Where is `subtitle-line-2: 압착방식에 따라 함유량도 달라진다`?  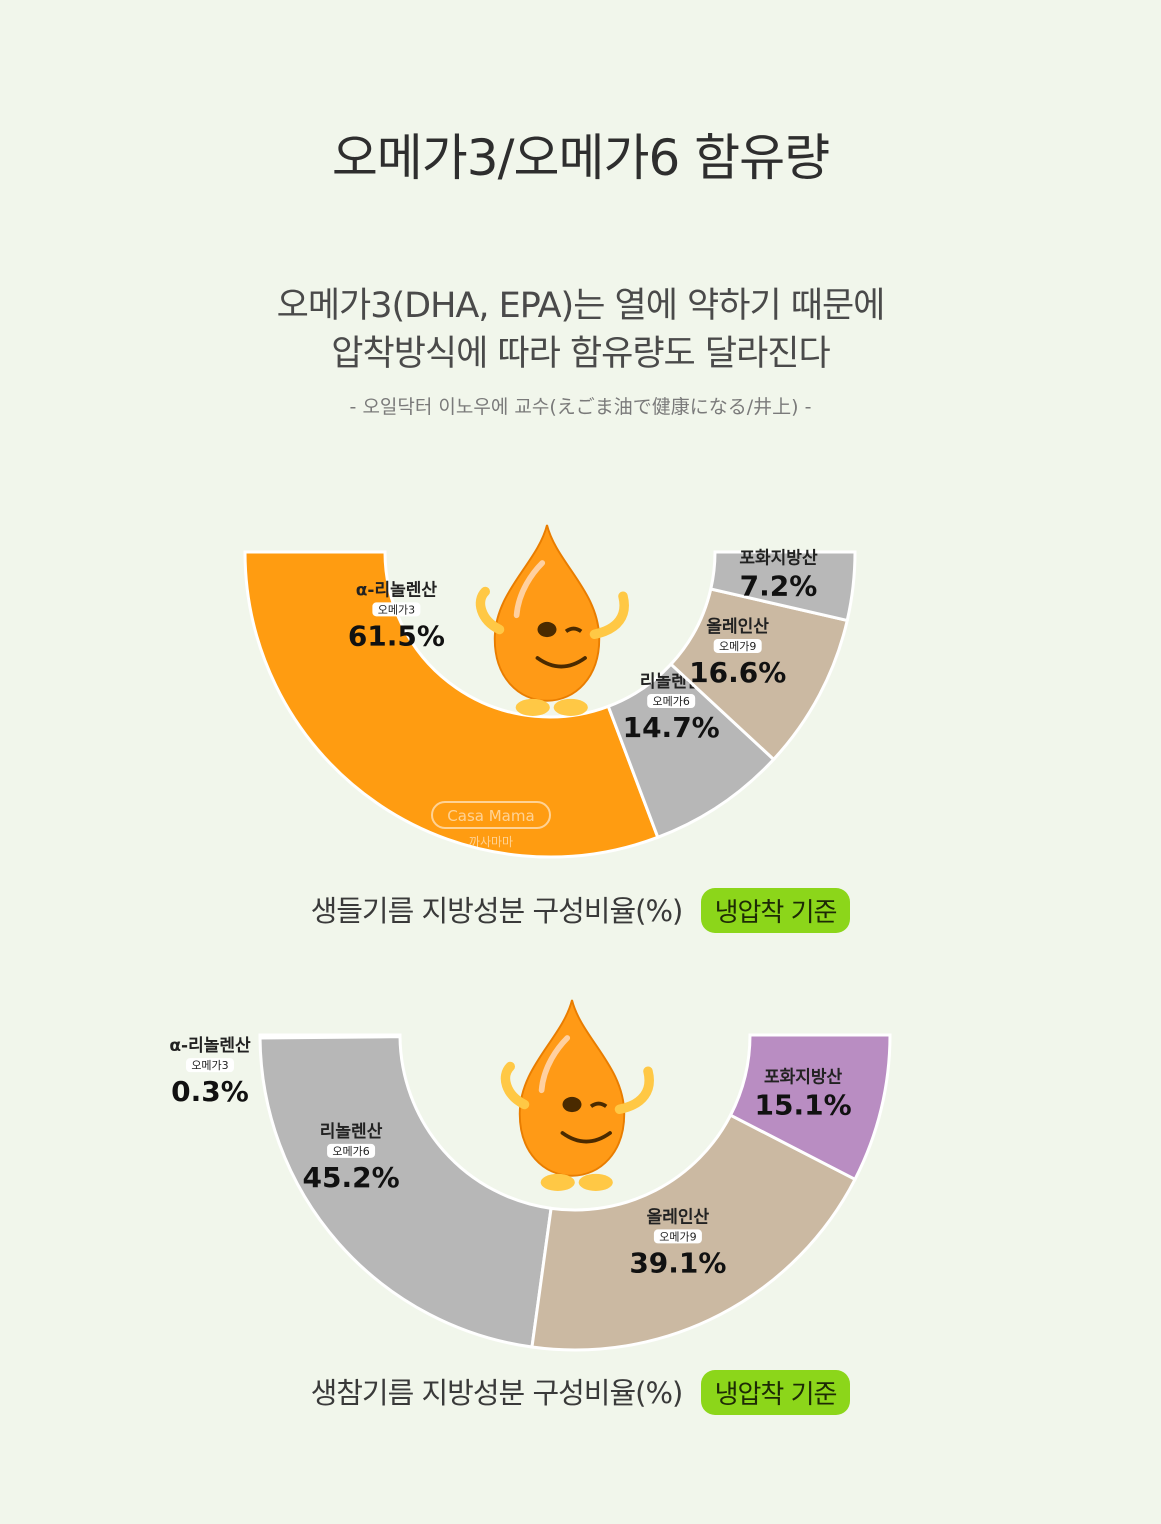 subtitle-line-2: 압착방식에 따라 함유량도 달라진다 is located at coordinates (580, 354).